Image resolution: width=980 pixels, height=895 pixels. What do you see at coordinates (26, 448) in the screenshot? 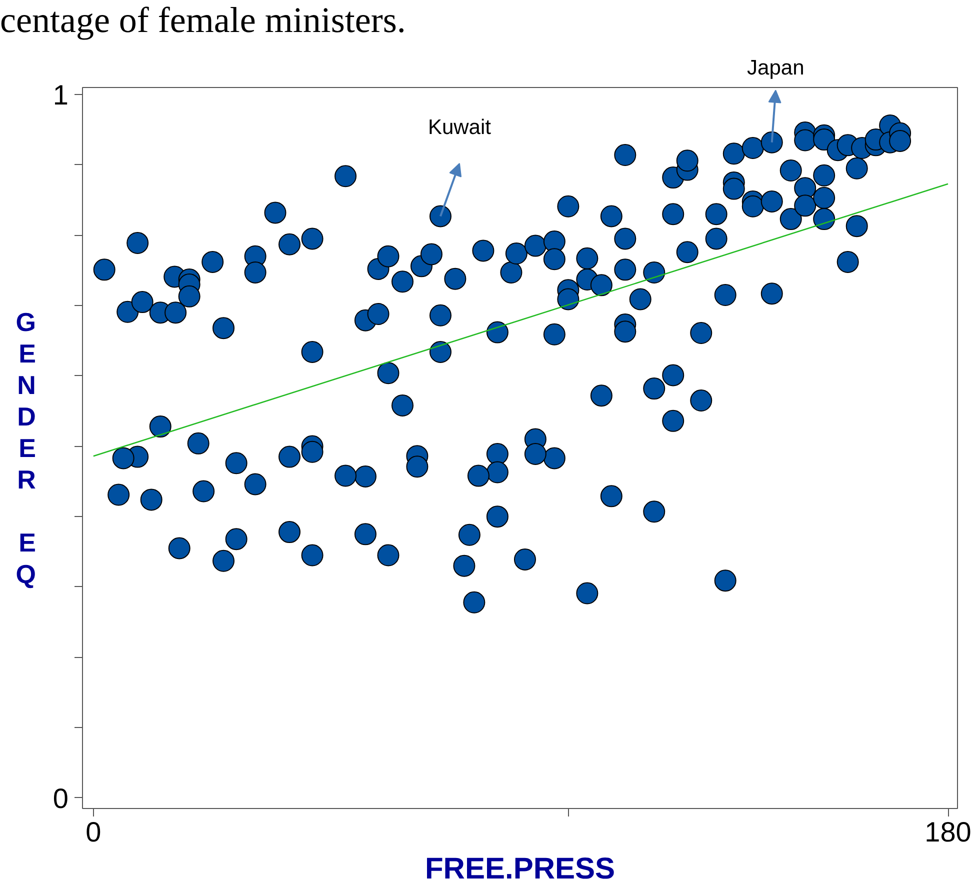
I see `text: GENDER EQ` at bounding box center [26, 448].